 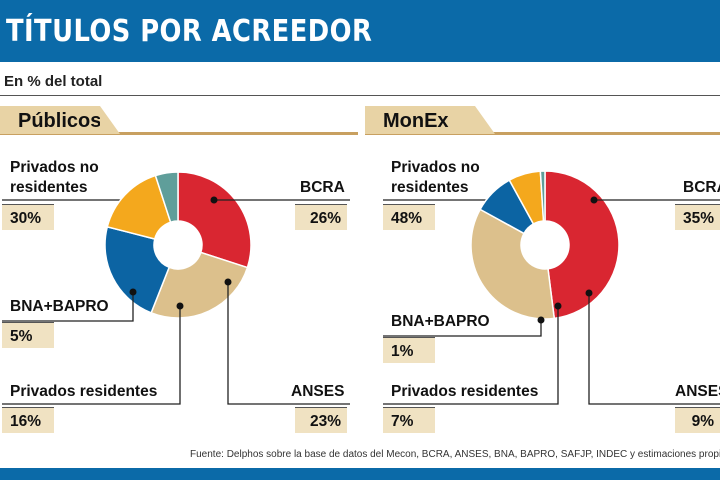 I want to click on slice-value: 16%, so click(x=28, y=420).